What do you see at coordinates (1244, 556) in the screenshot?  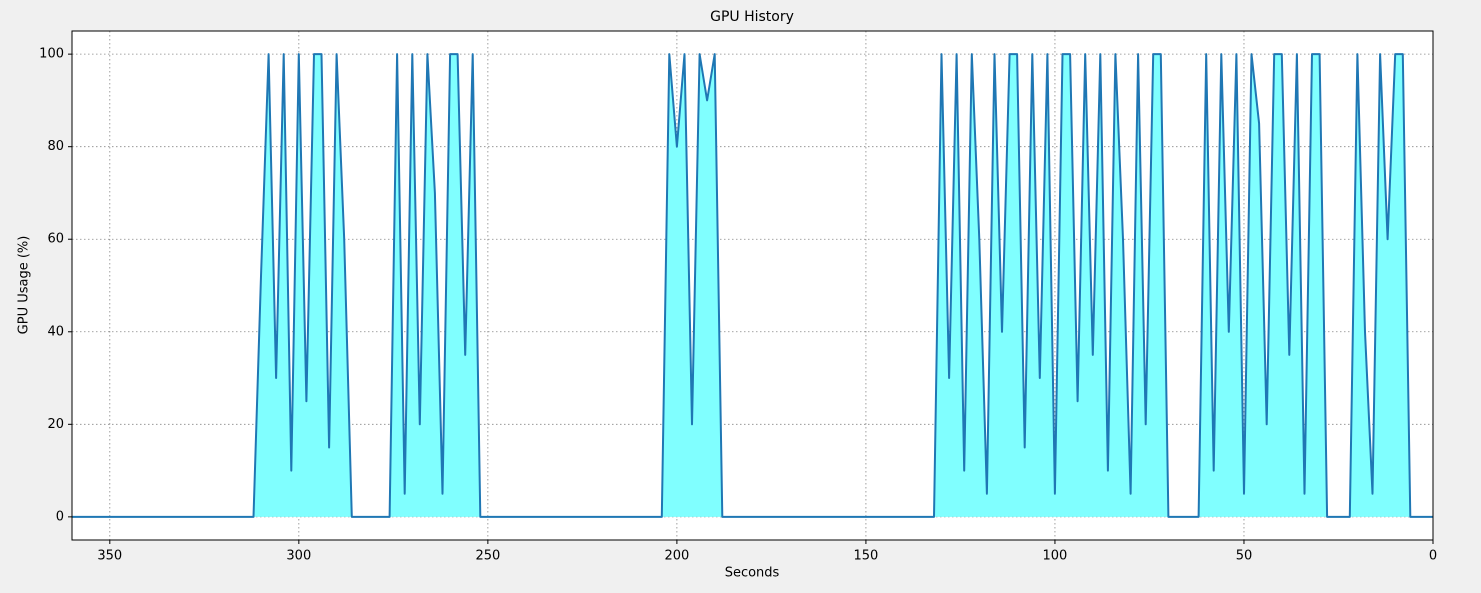 I see `x-tick-label: 50` at bounding box center [1244, 556].